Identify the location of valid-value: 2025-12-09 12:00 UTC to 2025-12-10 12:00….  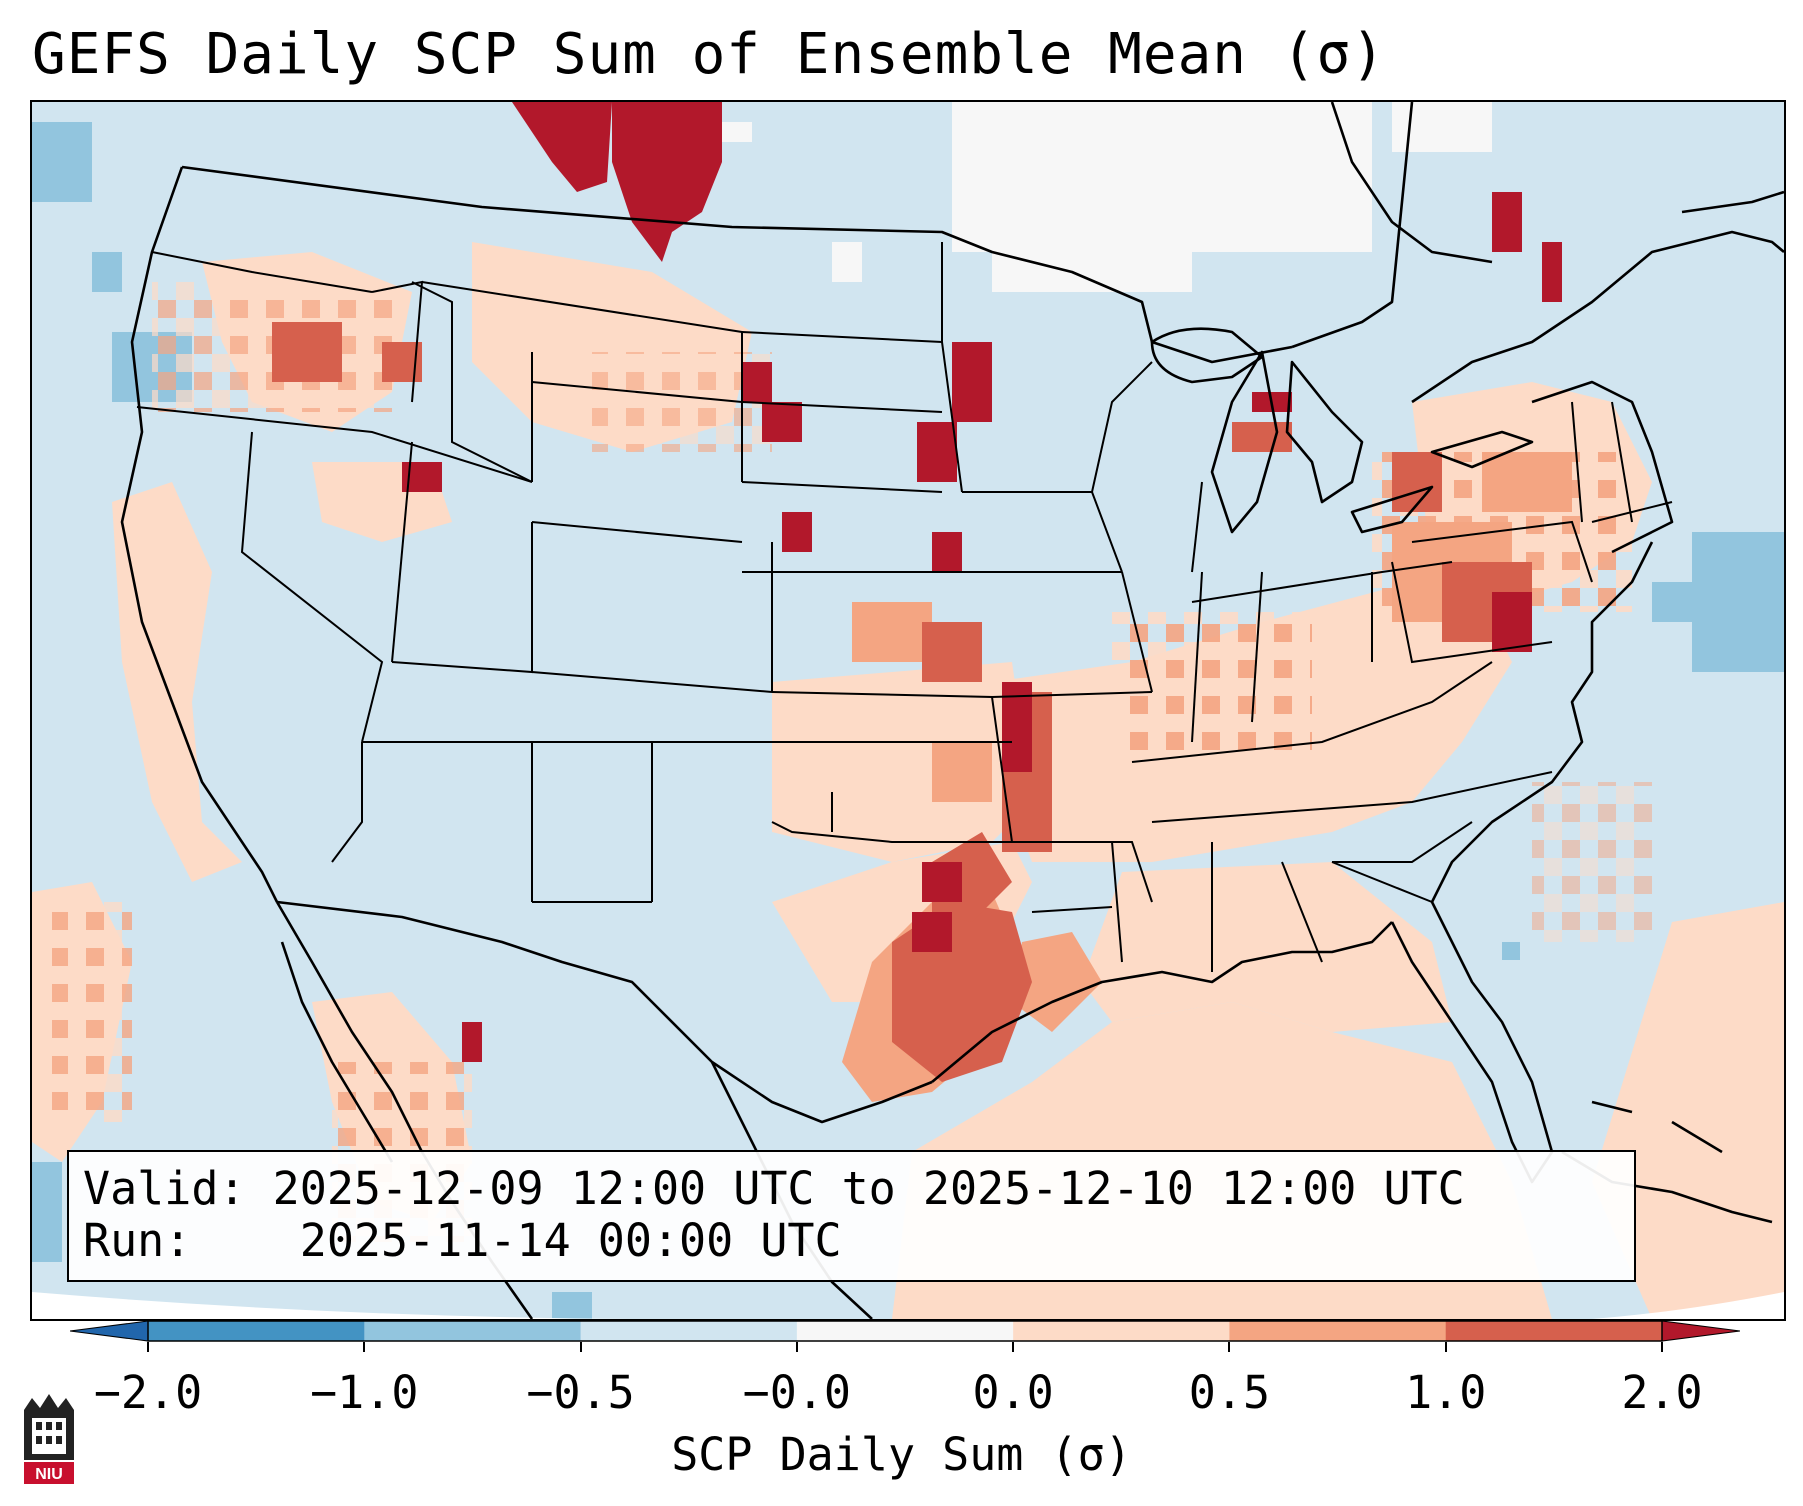
(868, 1188).